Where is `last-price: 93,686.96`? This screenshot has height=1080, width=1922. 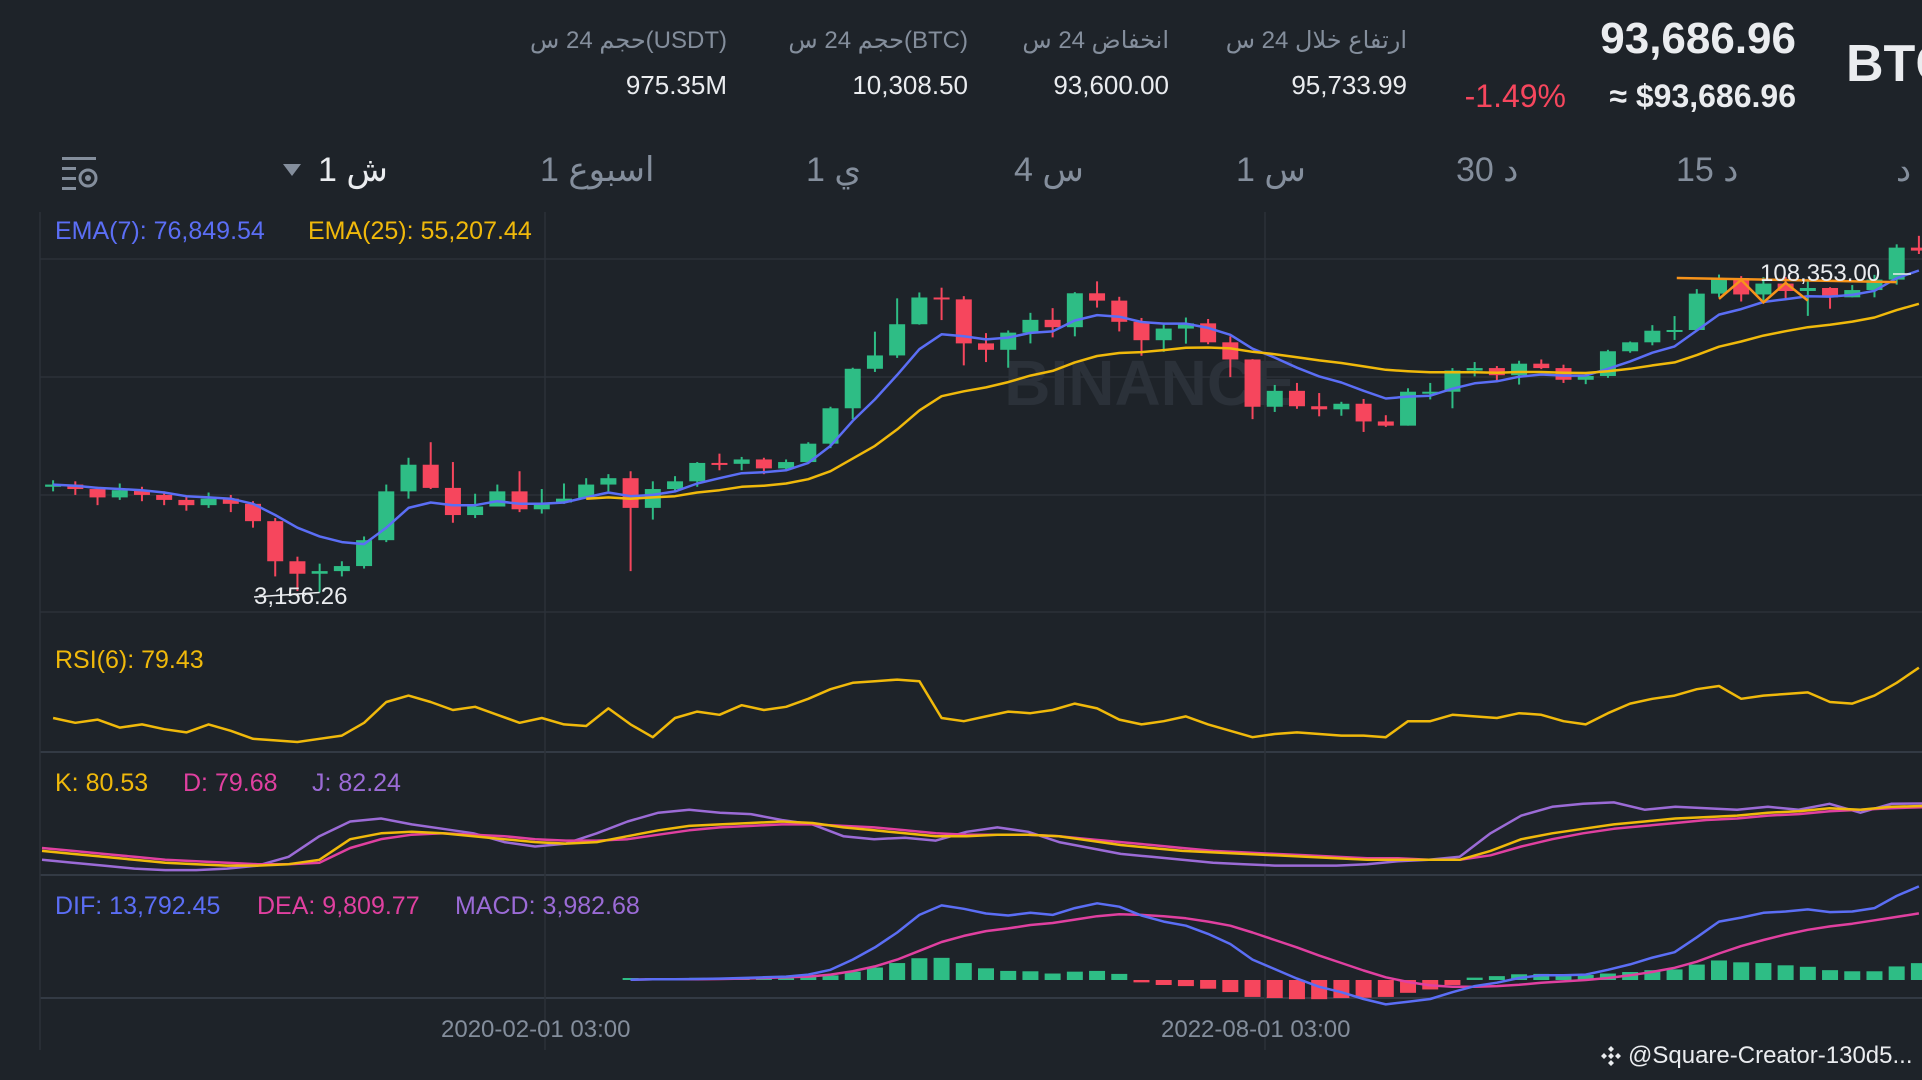
last-price: 93,686.96 is located at coordinates (1698, 38).